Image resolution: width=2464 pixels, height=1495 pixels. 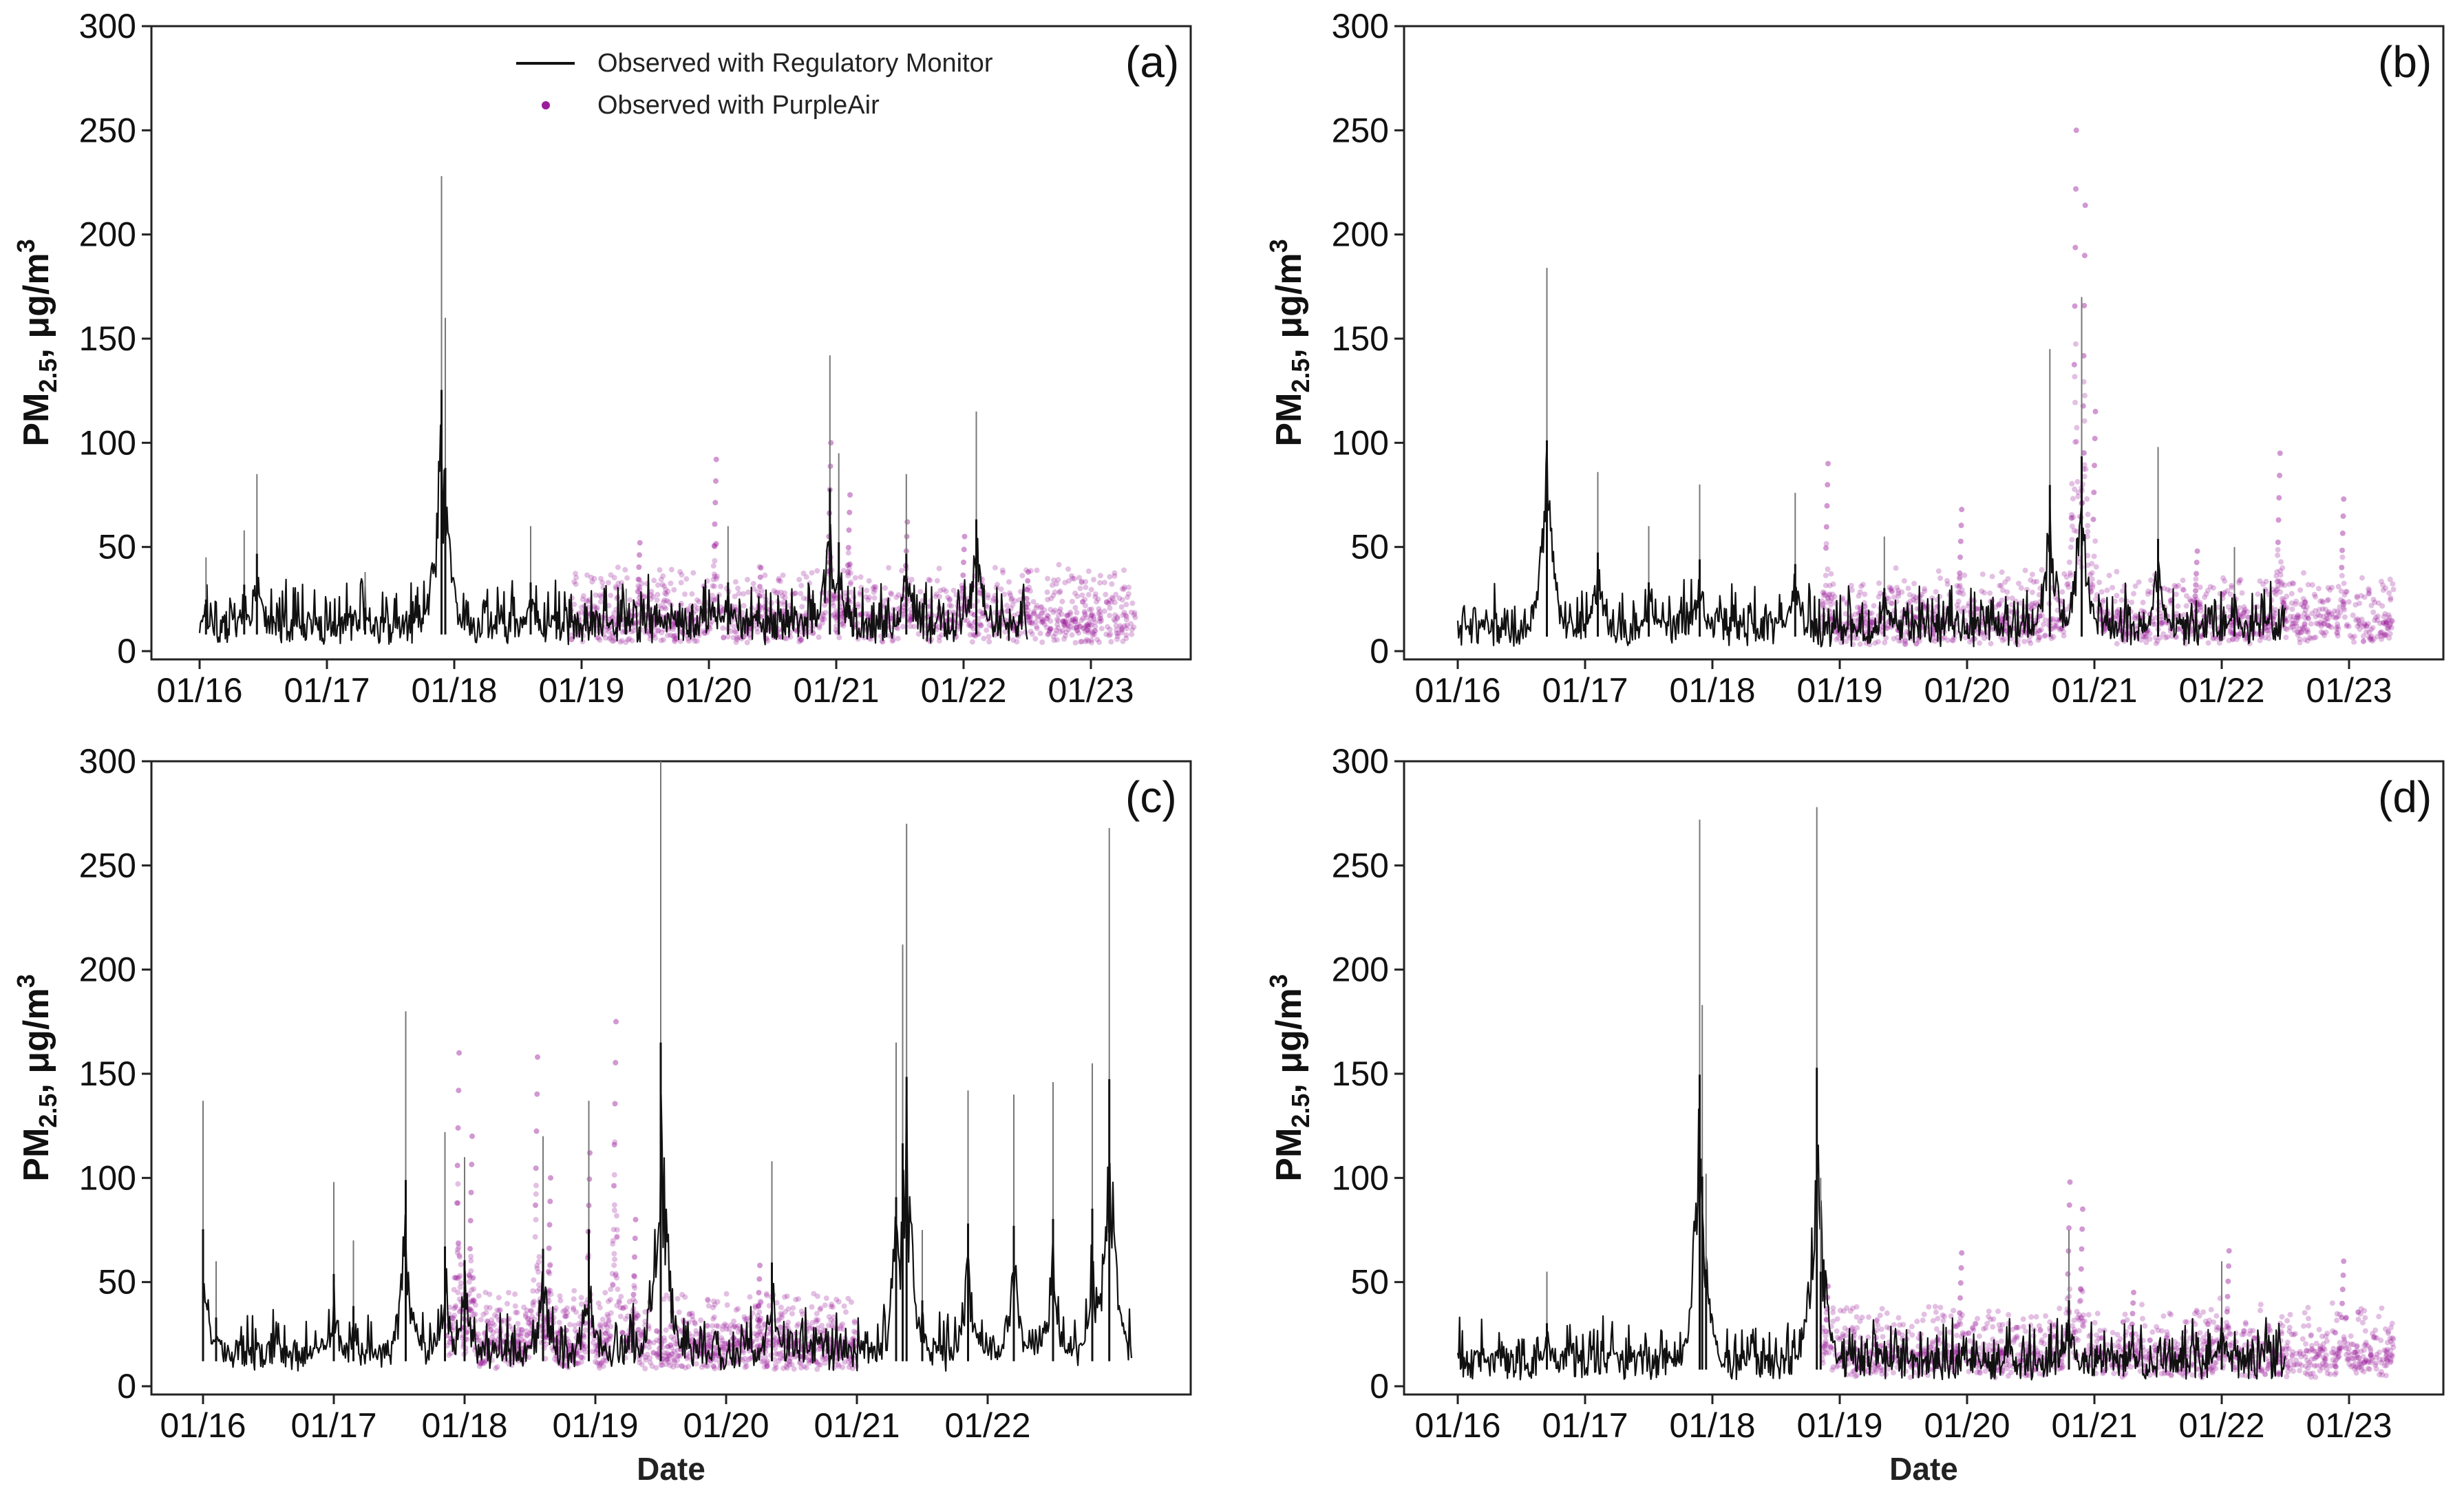 I want to click on panel-b-x-ticks: 01/16 01/17 01/18 01/19 01/20 01/21 01/22 01/23, so click(x=1903, y=684).